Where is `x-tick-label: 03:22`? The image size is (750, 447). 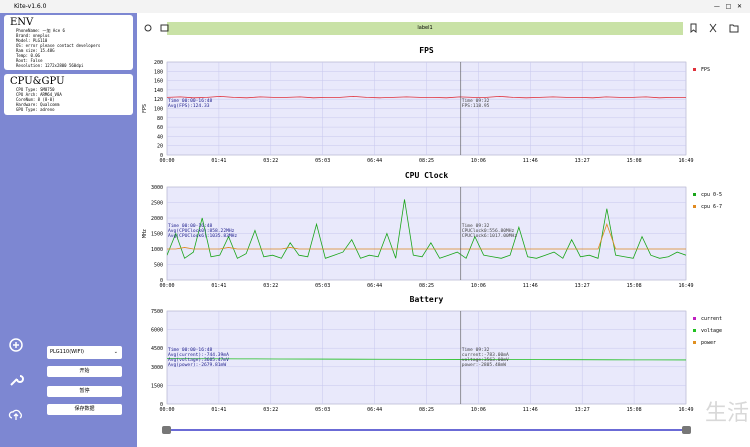
x-tick-label: 03:22 is located at coordinates (270, 286).